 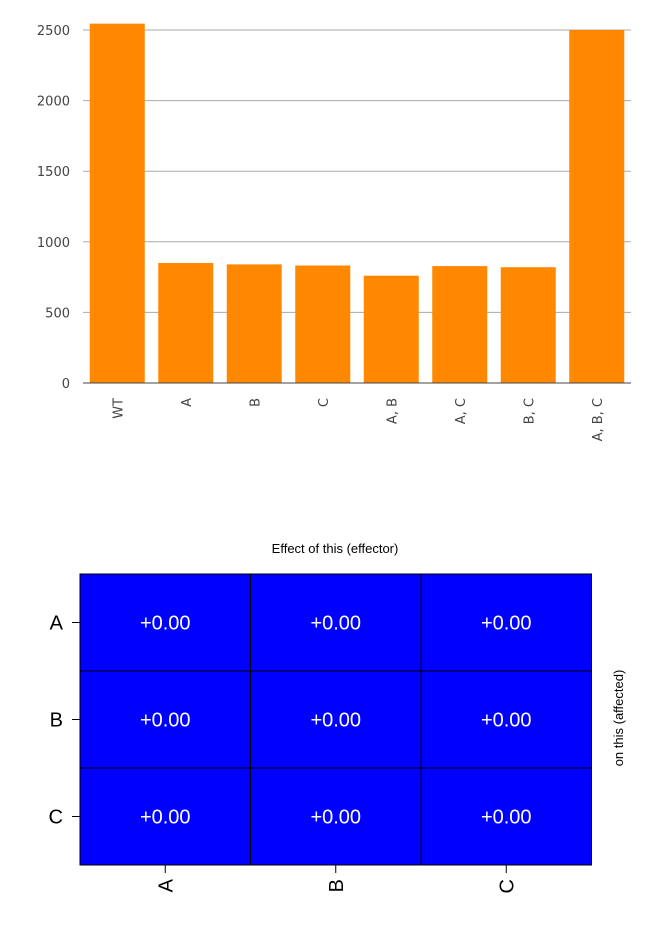 What do you see at coordinates (53, 31) in the screenshot?
I see `y-tick-label: 2500` at bounding box center [53, 31].